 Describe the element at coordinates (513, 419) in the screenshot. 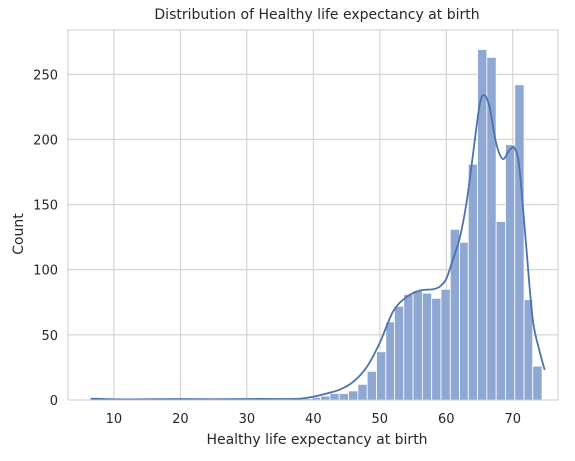

I see `x-tick-label: 70` at that location.